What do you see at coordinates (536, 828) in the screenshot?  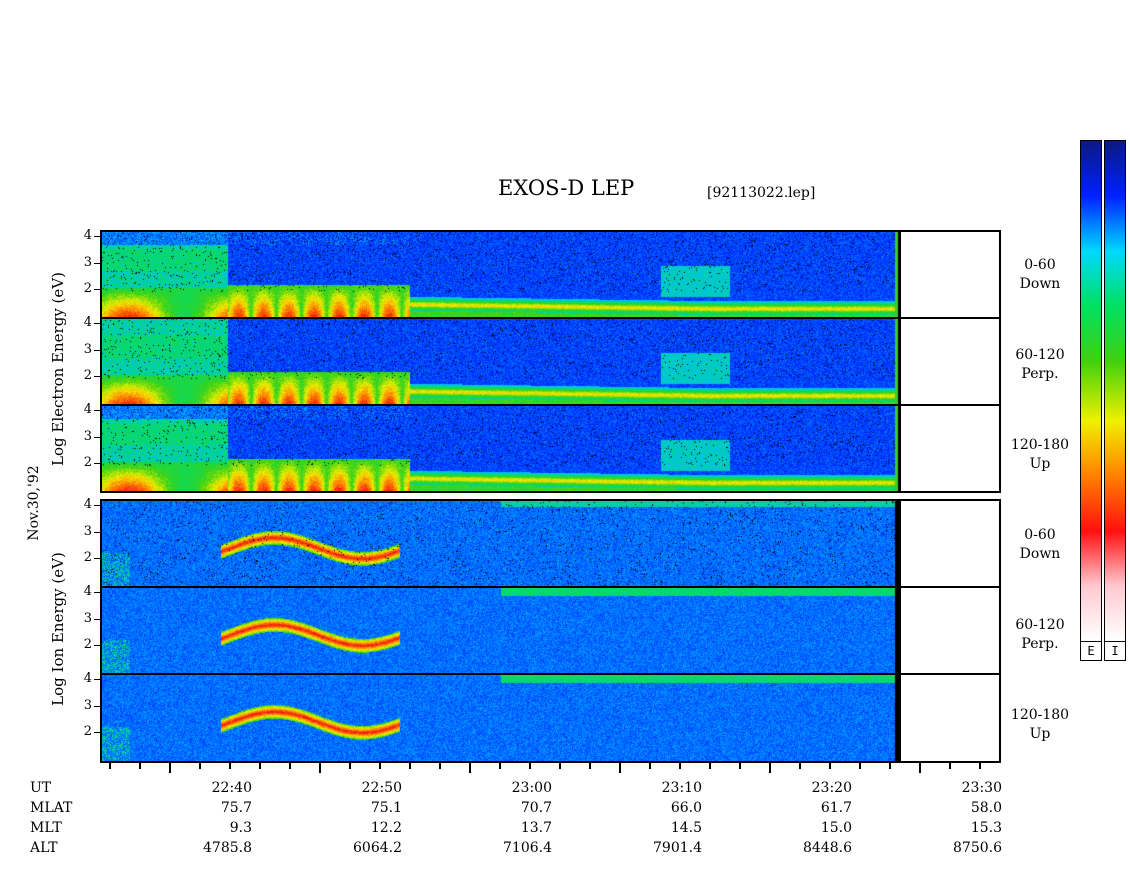 I see `x-value-mlt: 13.7` at bounding box center [536, 828].